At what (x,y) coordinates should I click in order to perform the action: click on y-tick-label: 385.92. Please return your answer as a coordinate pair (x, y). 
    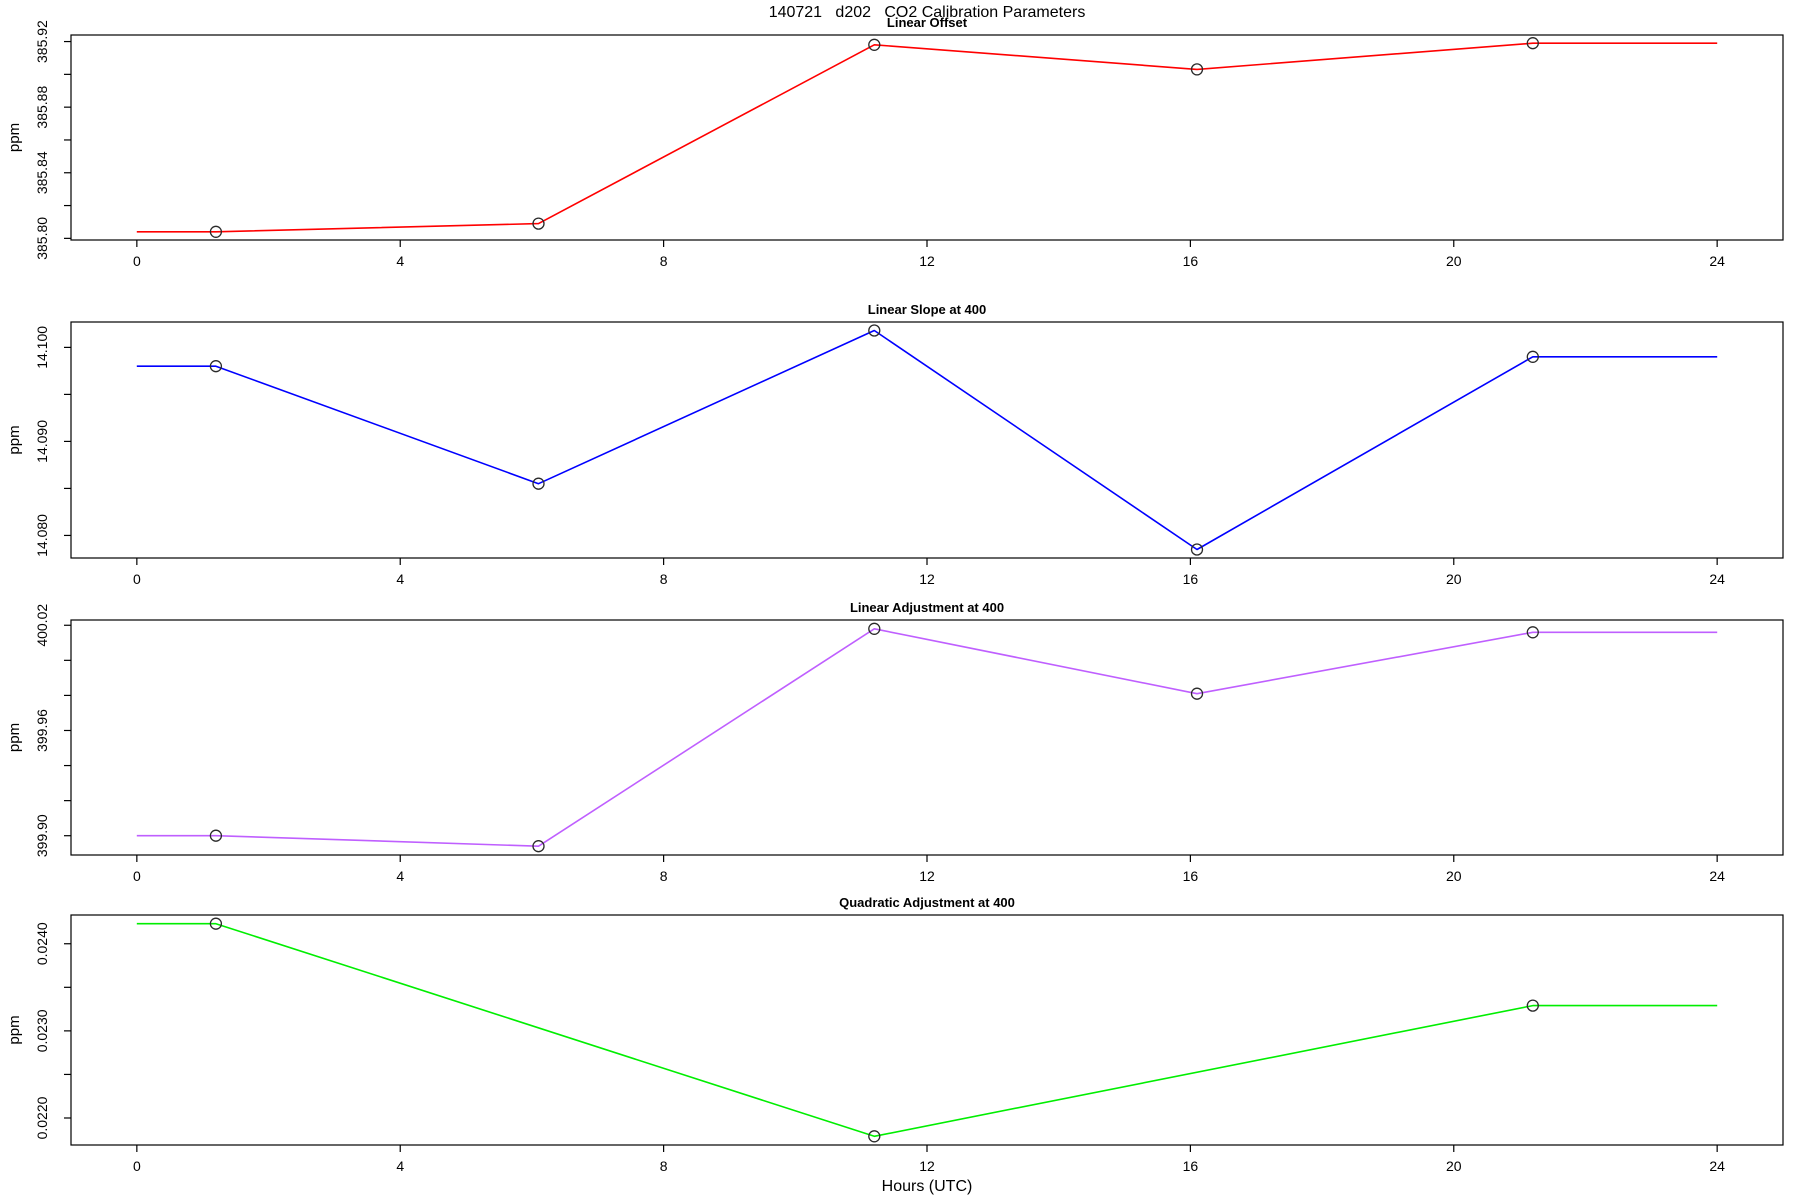
    Looking at the image, I should click on (42, 41).